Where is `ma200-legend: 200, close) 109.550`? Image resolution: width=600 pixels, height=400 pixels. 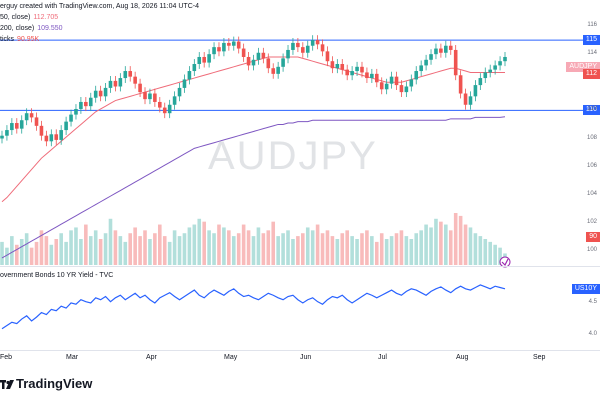
ma200-legend: 200, close) 109.550 is located at coordinates (31, 29).